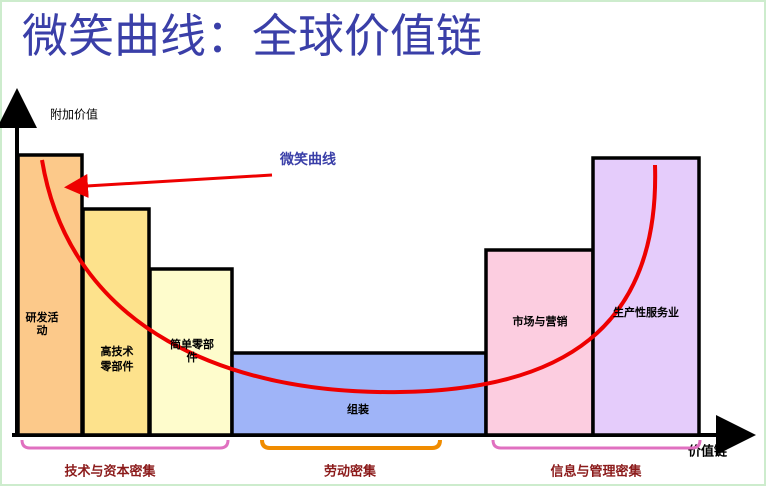 This screenshot has height=486, width=766. Describe the element at coordinates (192, 357) in the screenshot. I see `bar-label: 件` at that location.